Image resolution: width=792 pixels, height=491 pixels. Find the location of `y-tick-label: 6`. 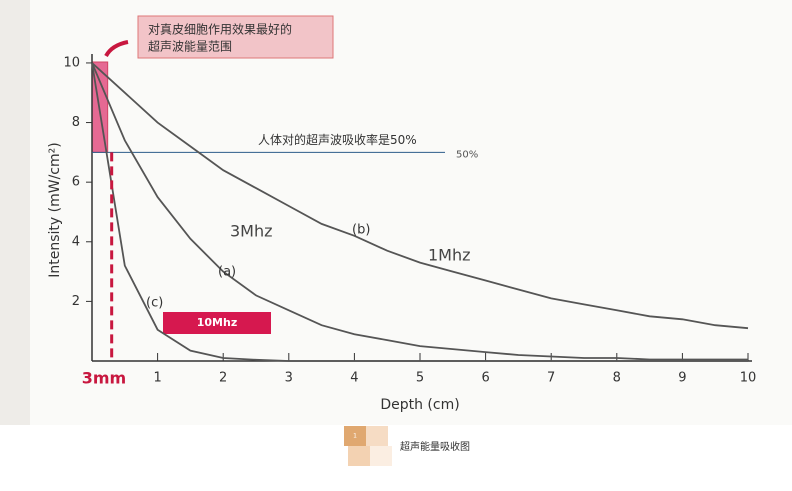

y-tick-label: 6 is located at coordinates (76, 182).